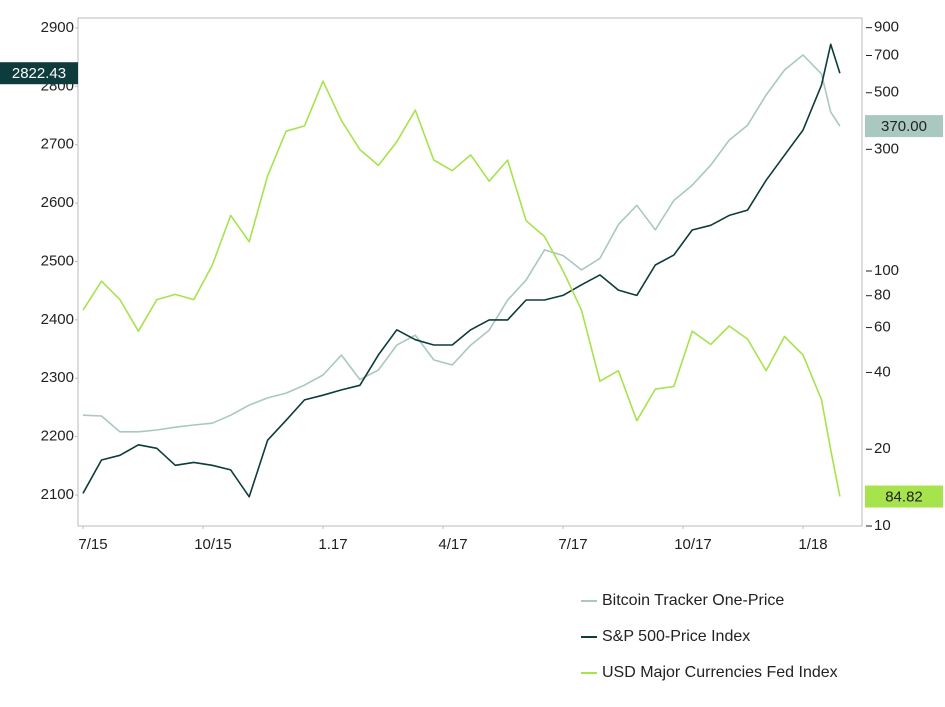  Describe the element at coordinates (57, 436) in the screenshot. I see `y-tick-label: 2200` at that location.